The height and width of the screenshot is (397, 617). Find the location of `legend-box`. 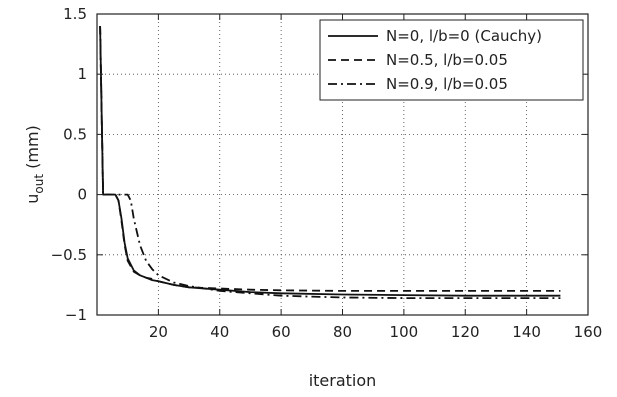

legend-box is located at coordinates (451, 60).